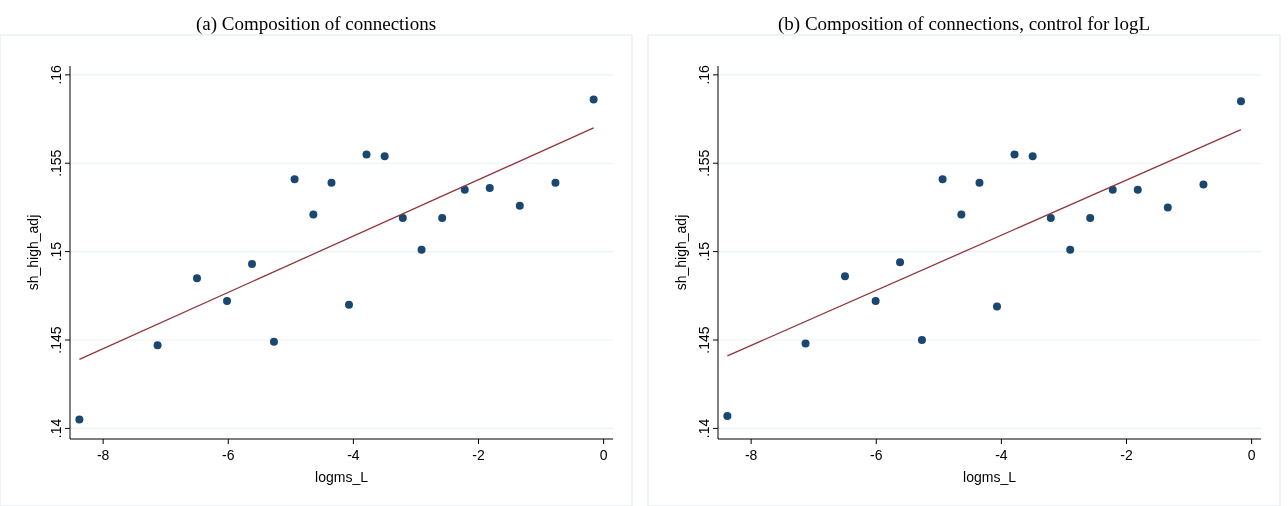  What do you see at coordinates (964, 24) in the screenshot?
I see `chart-title: (b) Composition of connections, control for logL` at bounding box center [964, 24].